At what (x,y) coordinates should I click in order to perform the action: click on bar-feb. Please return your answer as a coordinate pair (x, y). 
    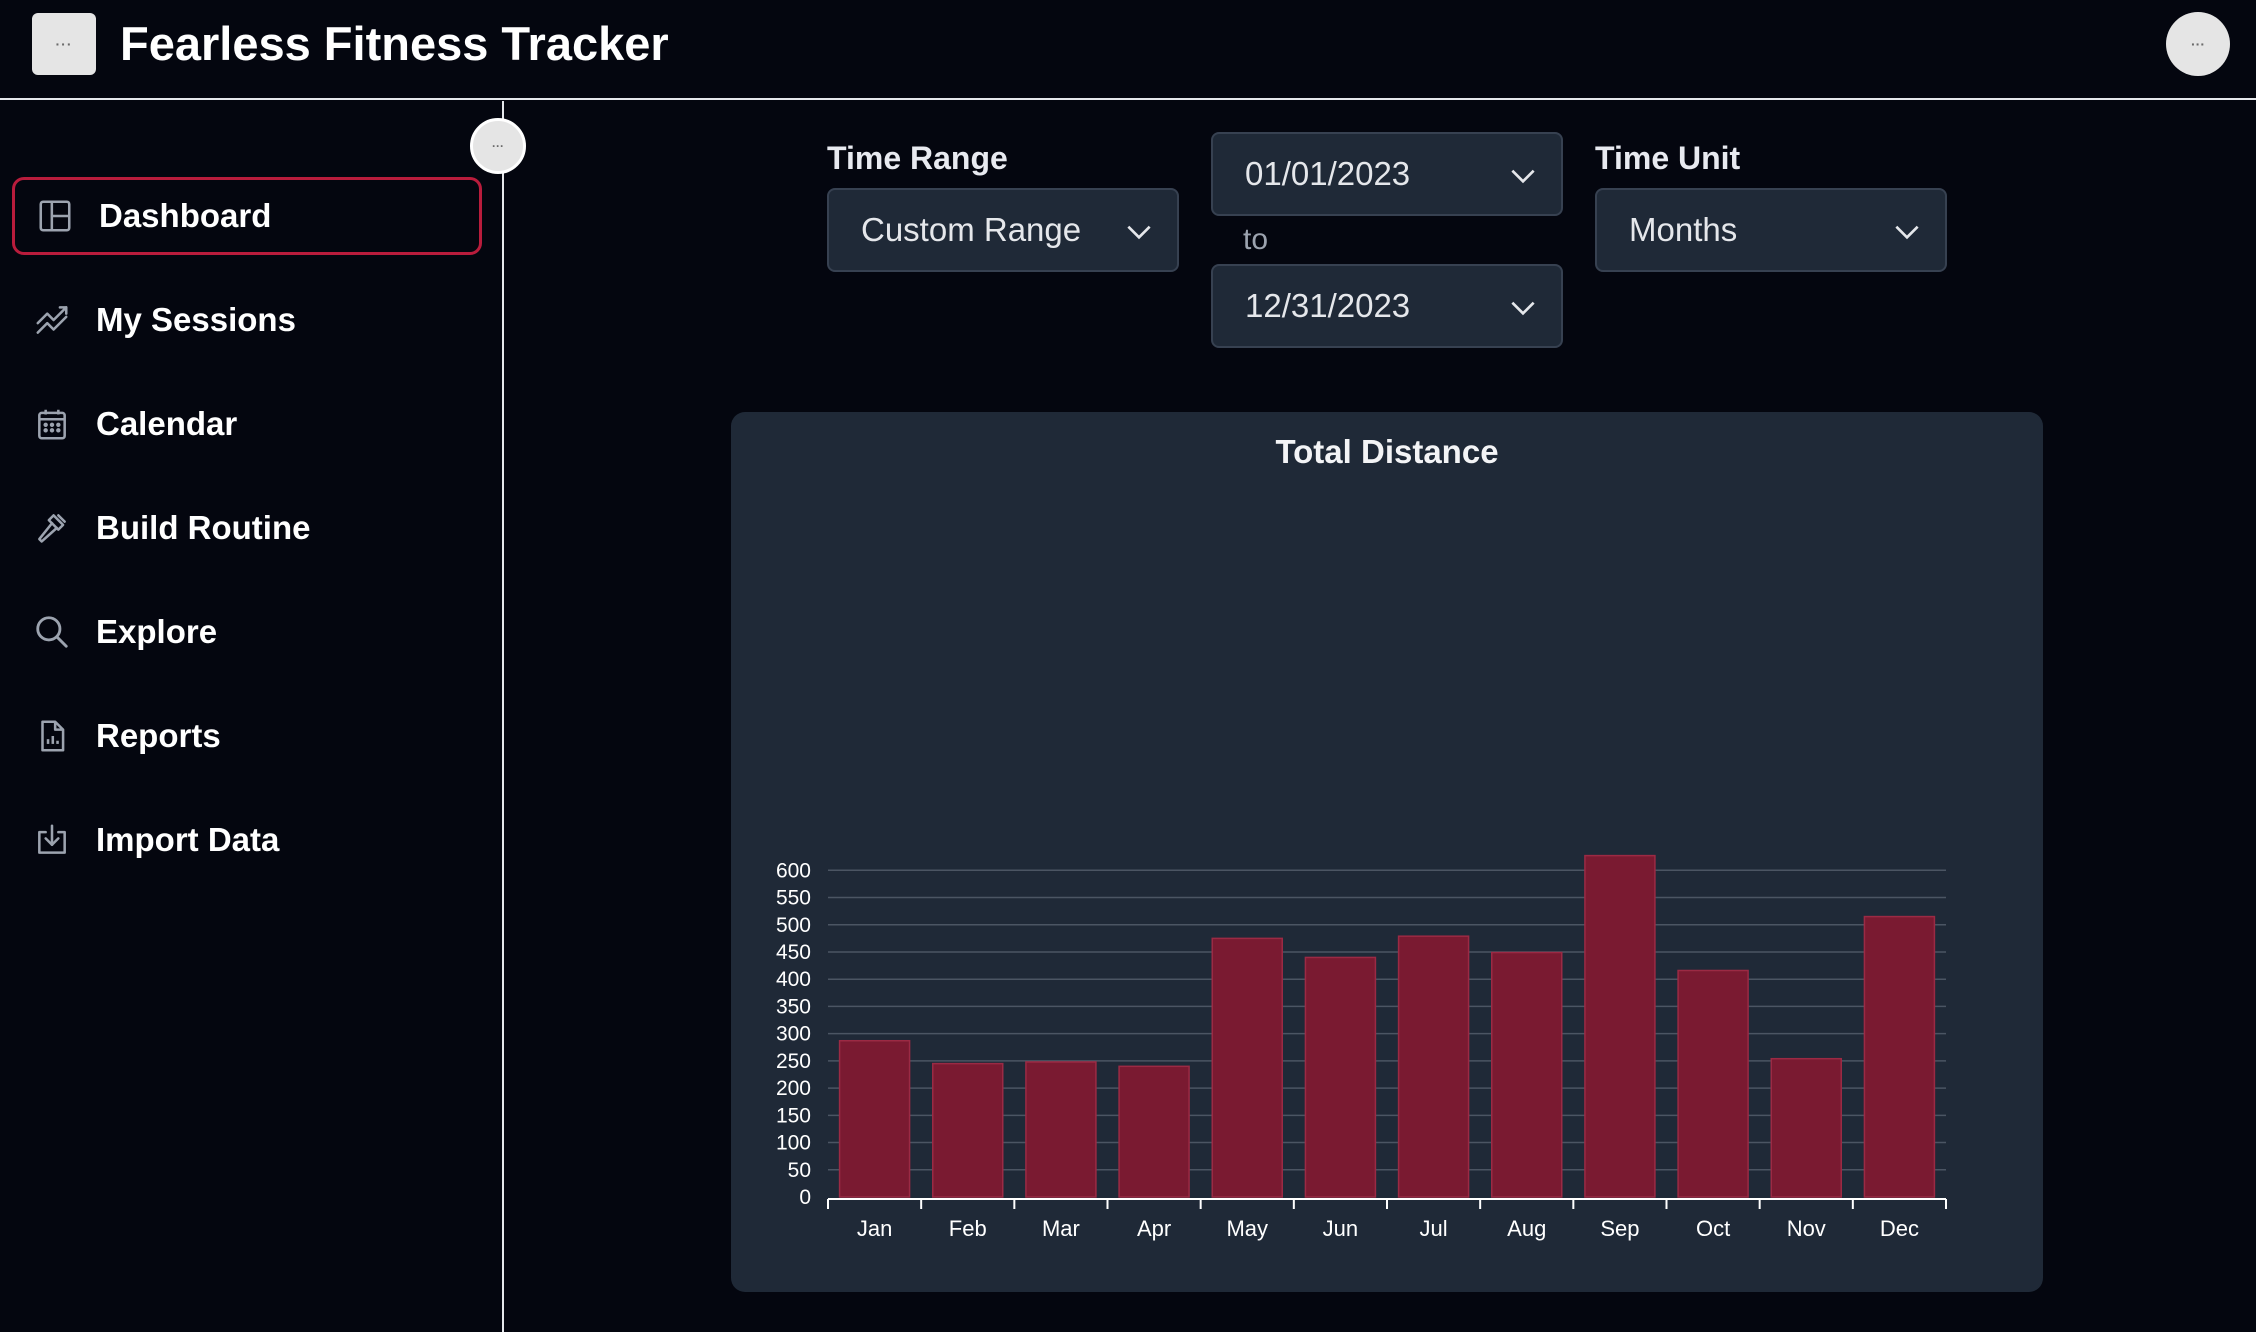
    Looking at the image, I should click on (968, 1130).